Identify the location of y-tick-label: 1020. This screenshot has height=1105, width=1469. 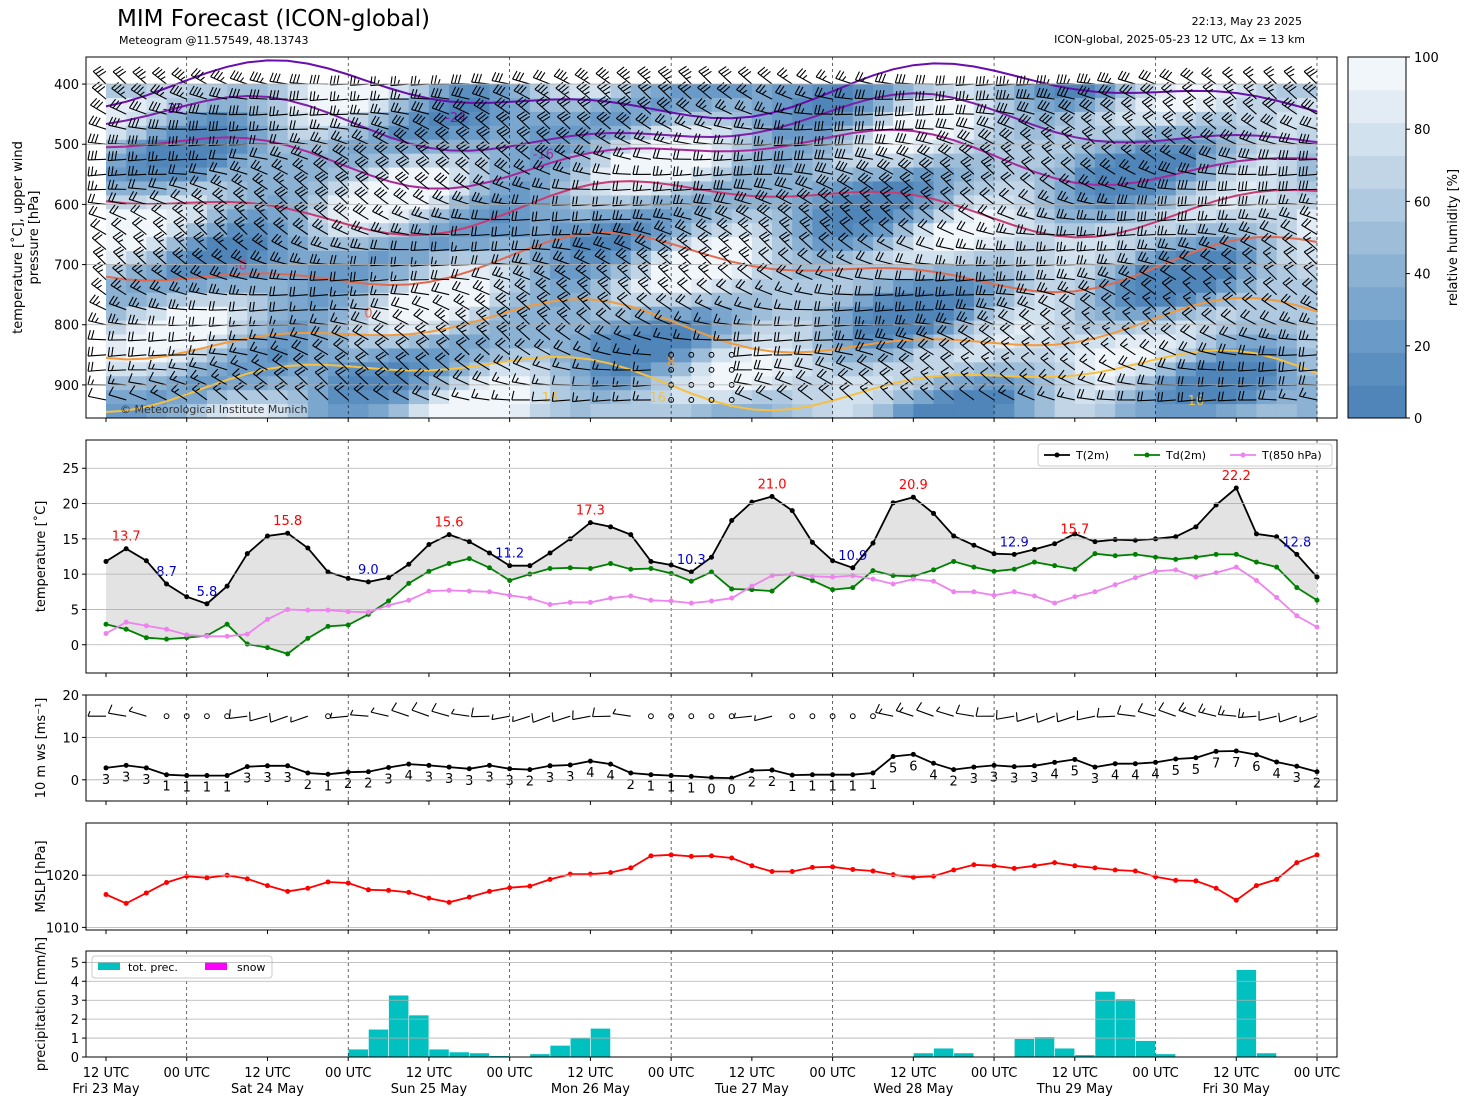
(62, 876).